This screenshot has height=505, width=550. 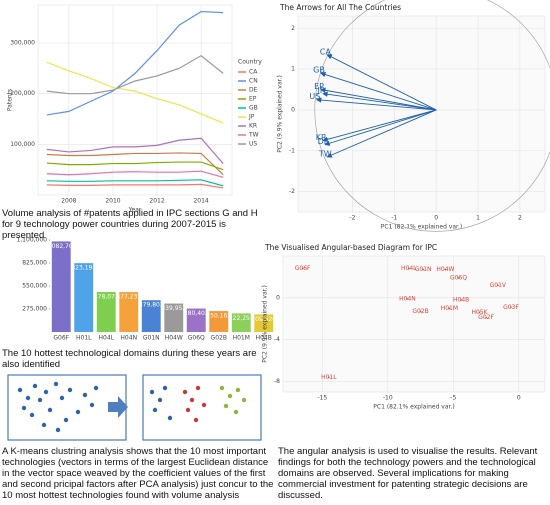 I want to click on legend-label: GB, so click(x=253, y=108).